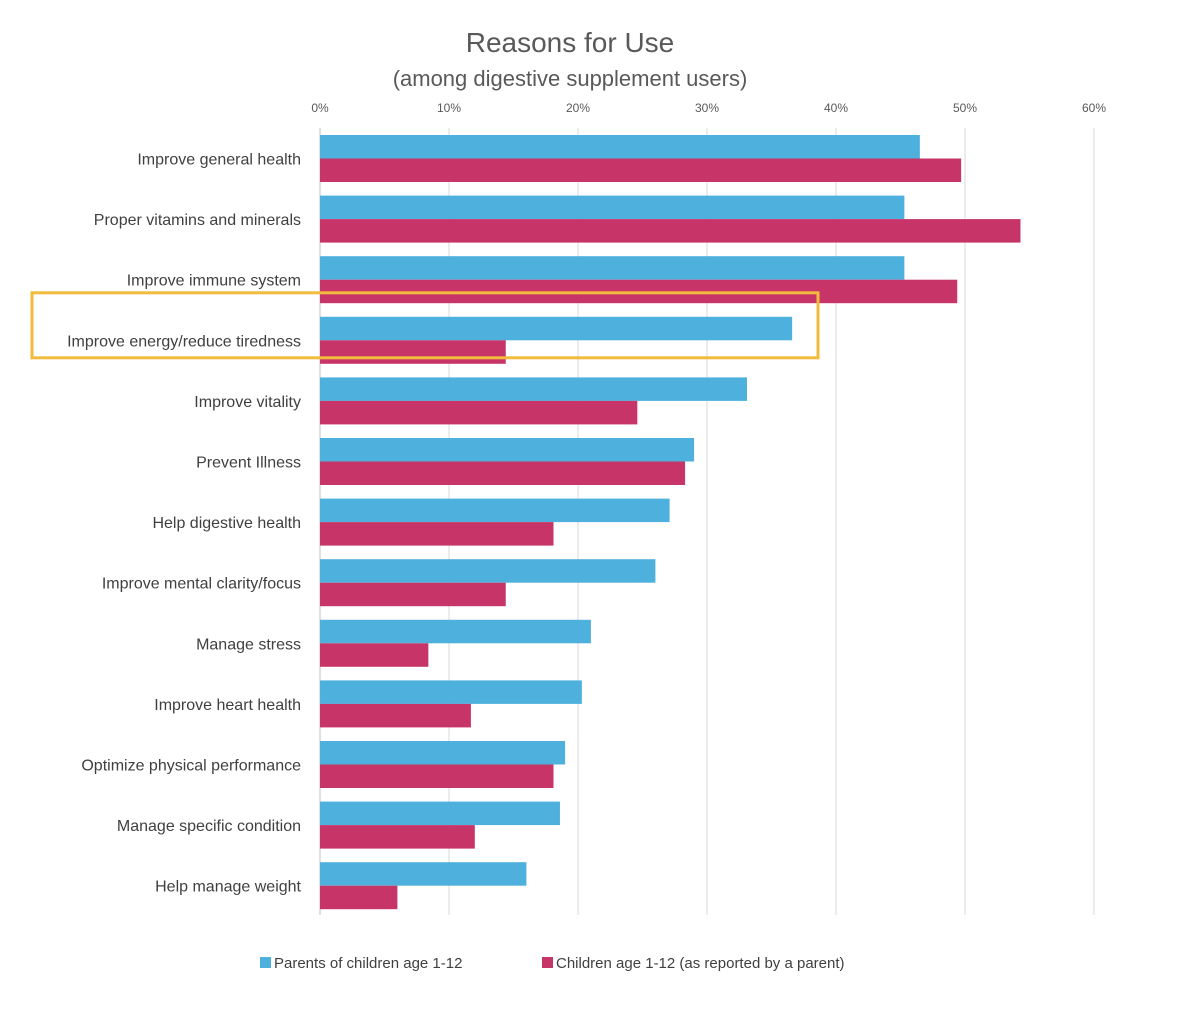 The image size is (1190, 1023). Describe the element at coordinates (214, 281) in the screenshot. I see `category-label: Improve immune system` at that location.